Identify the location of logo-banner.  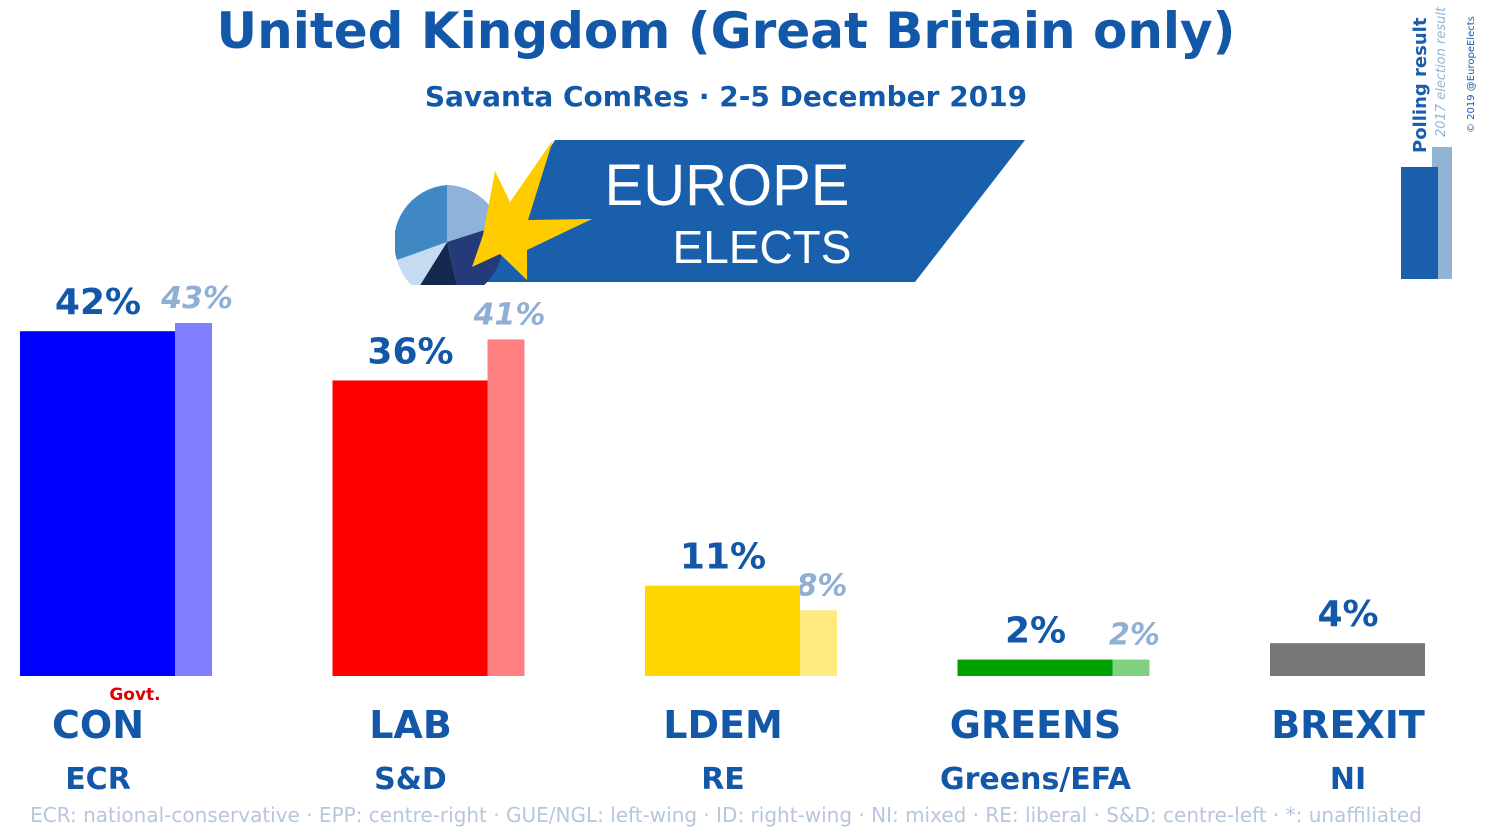
(745, 211).